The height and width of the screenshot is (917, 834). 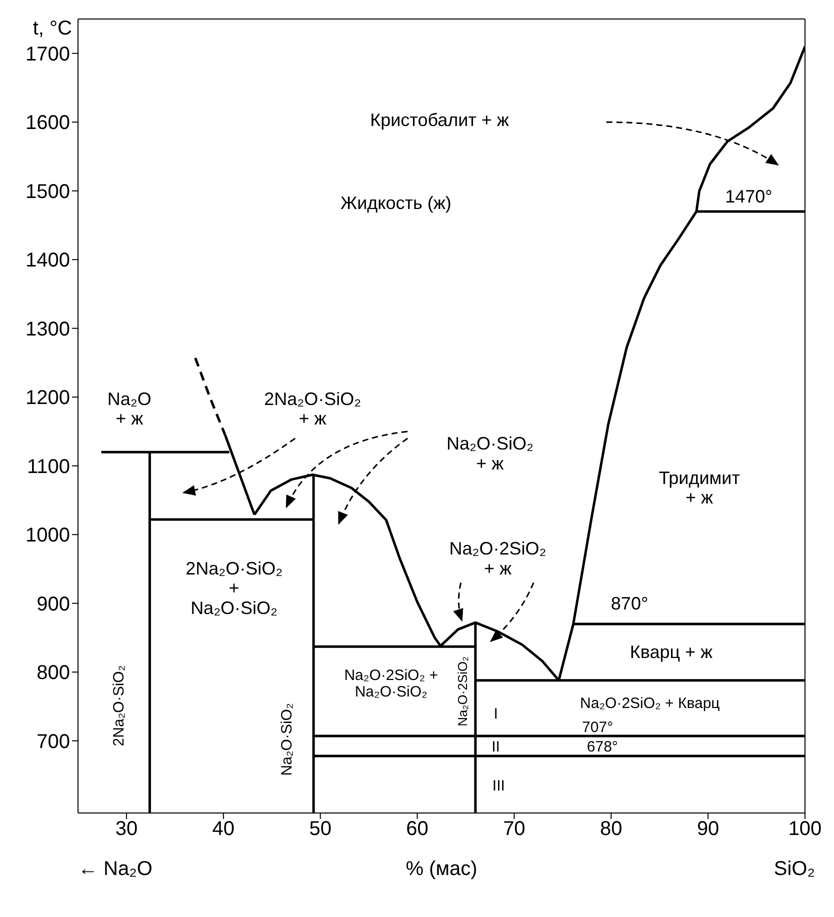 I want to click on annotation: III, so click(x=498, y=785).